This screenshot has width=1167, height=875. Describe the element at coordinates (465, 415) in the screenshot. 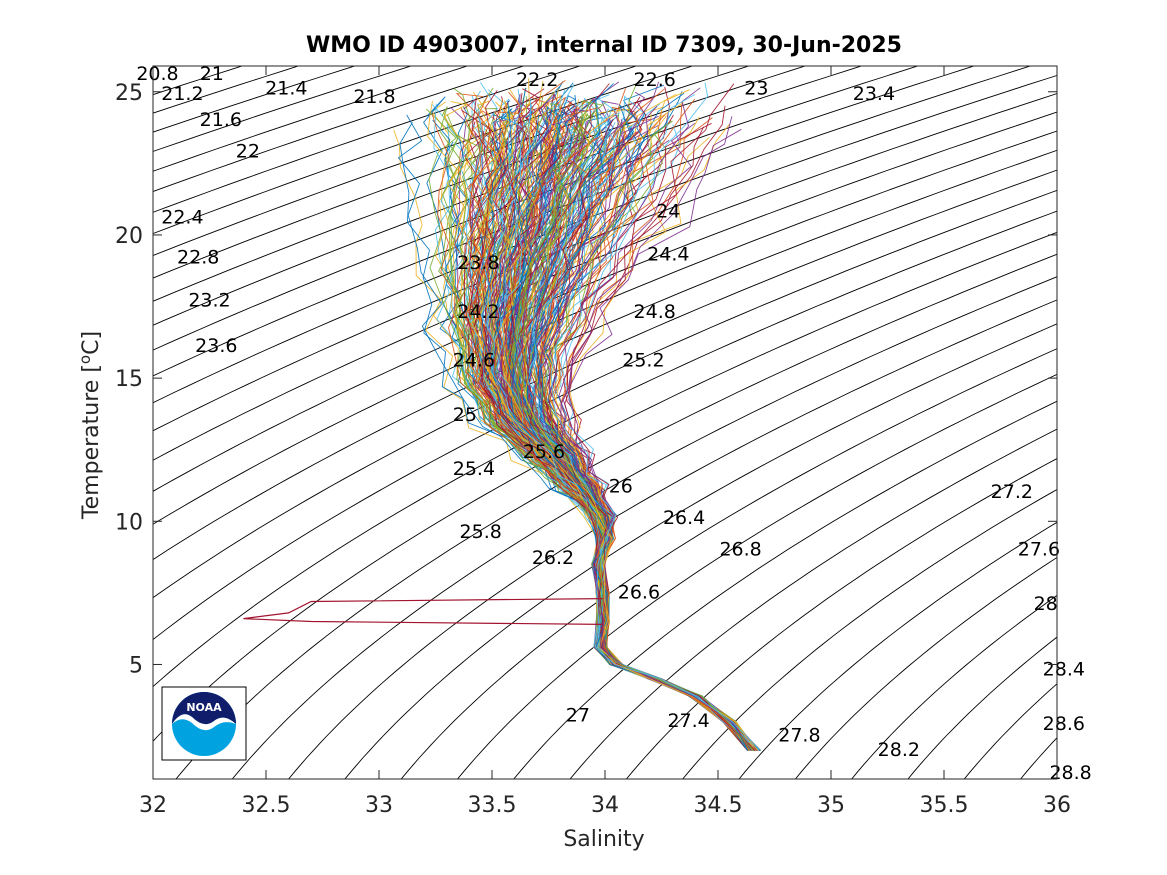

I see `density-contour-label: 25` at that location.